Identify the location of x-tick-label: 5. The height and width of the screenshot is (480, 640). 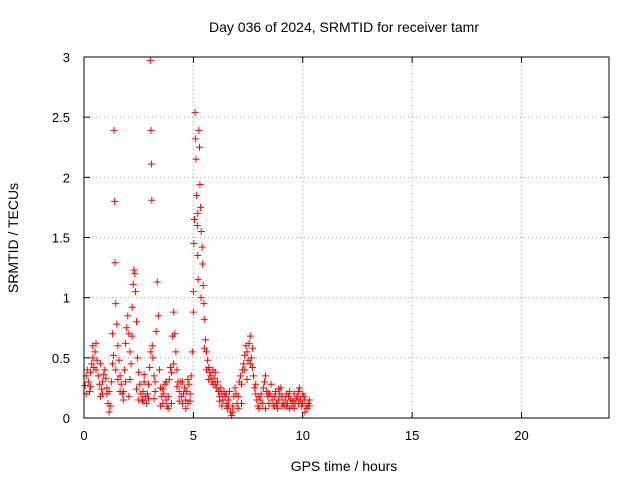
(193, 435).